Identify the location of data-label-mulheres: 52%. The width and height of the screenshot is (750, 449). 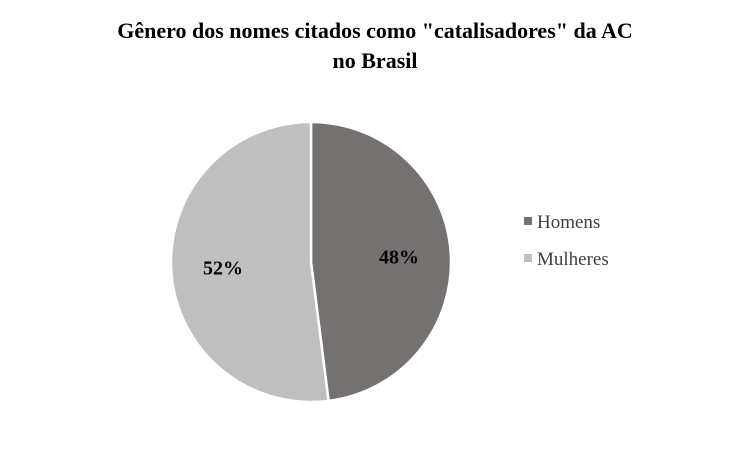
(223, 269).